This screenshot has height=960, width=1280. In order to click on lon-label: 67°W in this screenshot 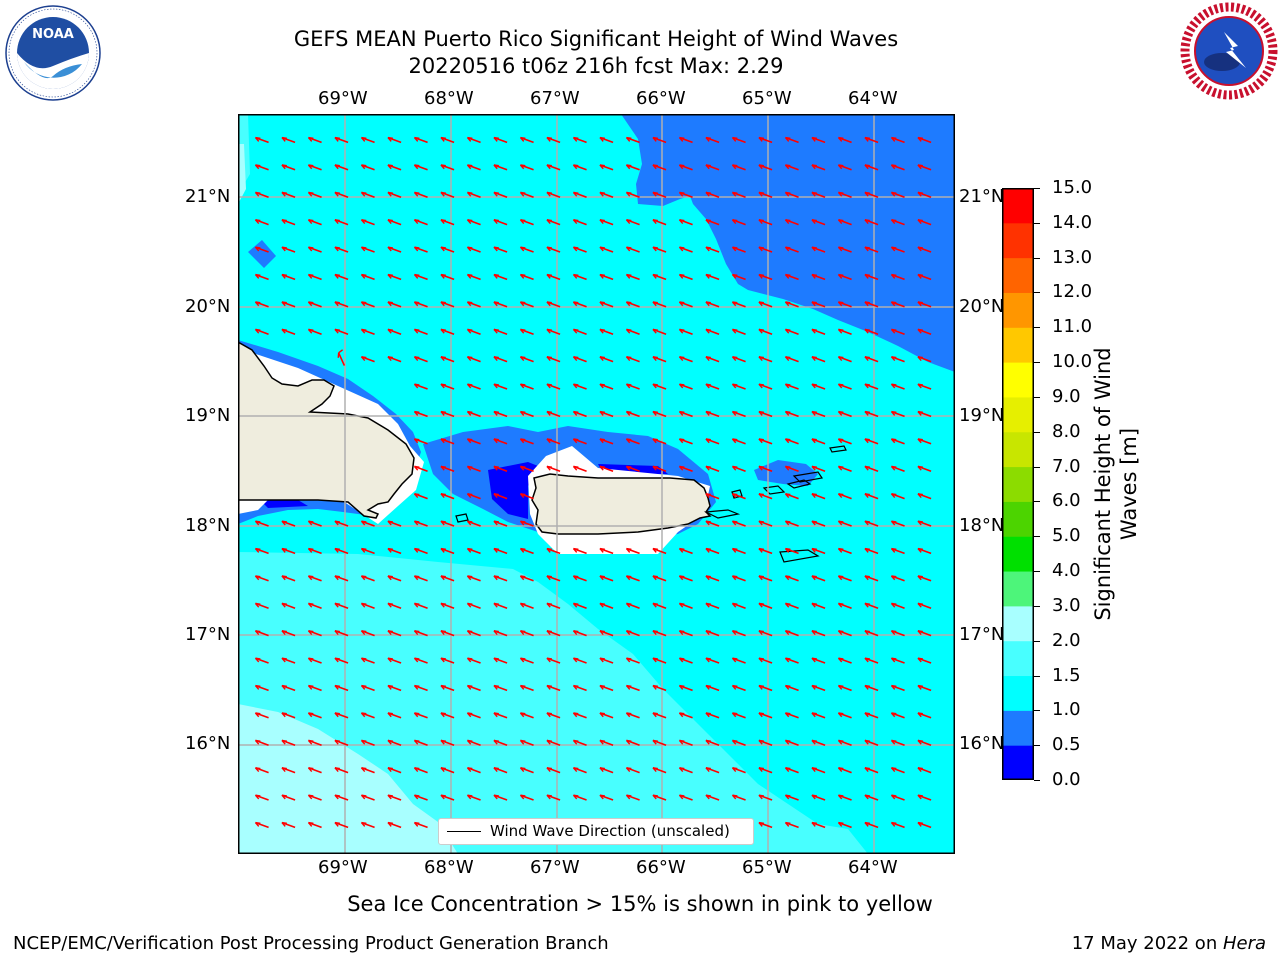, I will do `click(555, 98)`.